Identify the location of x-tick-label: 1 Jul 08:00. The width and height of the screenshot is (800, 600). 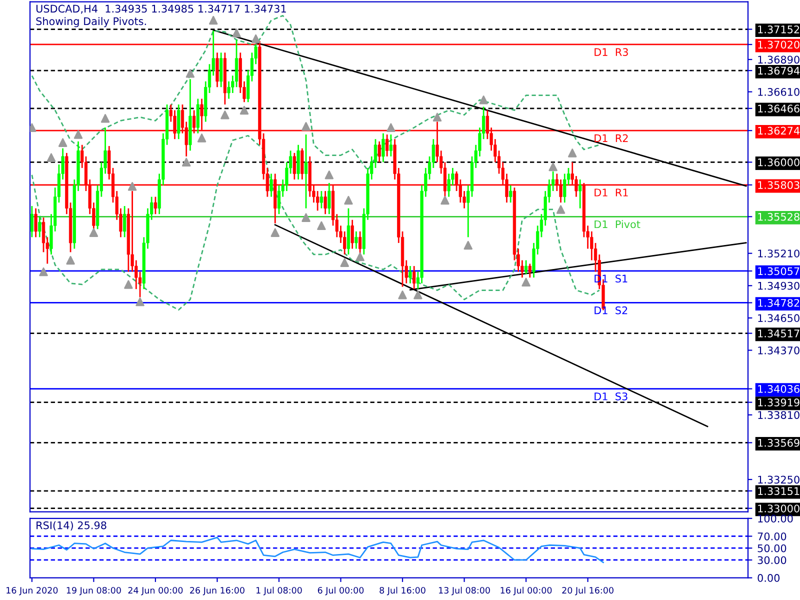
(279, 591).